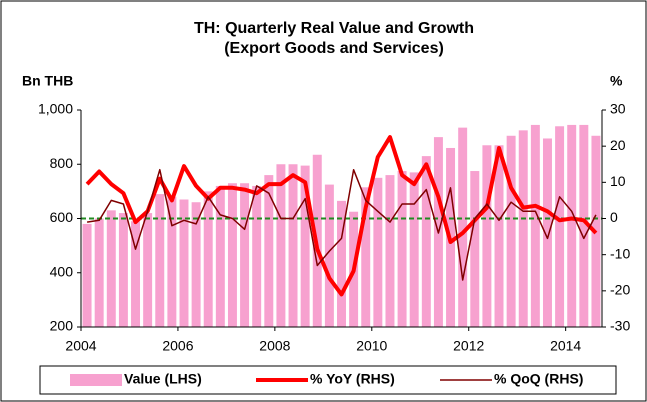 The image size is (647, 402). What do you see at coordinates (468, 346) in the screenshot?
I see `x-tick-label: 2012` at bounding box center [468, 346].